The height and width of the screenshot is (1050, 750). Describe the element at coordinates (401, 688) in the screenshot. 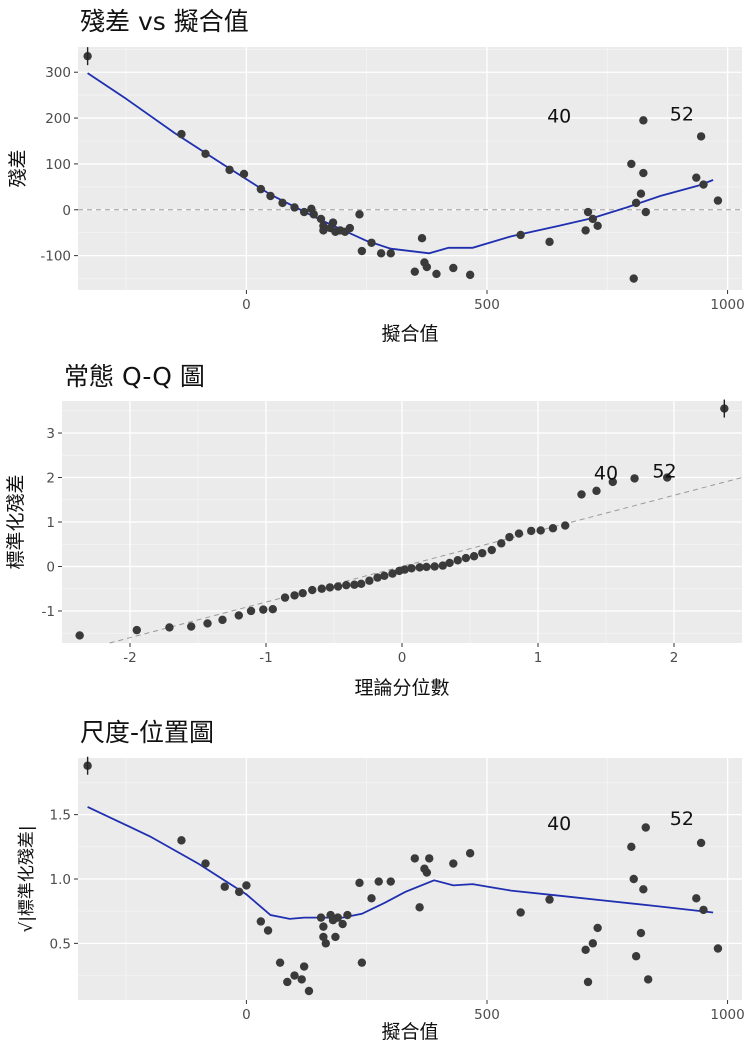

I see `x-axis-label: 理論分位數` at that location.